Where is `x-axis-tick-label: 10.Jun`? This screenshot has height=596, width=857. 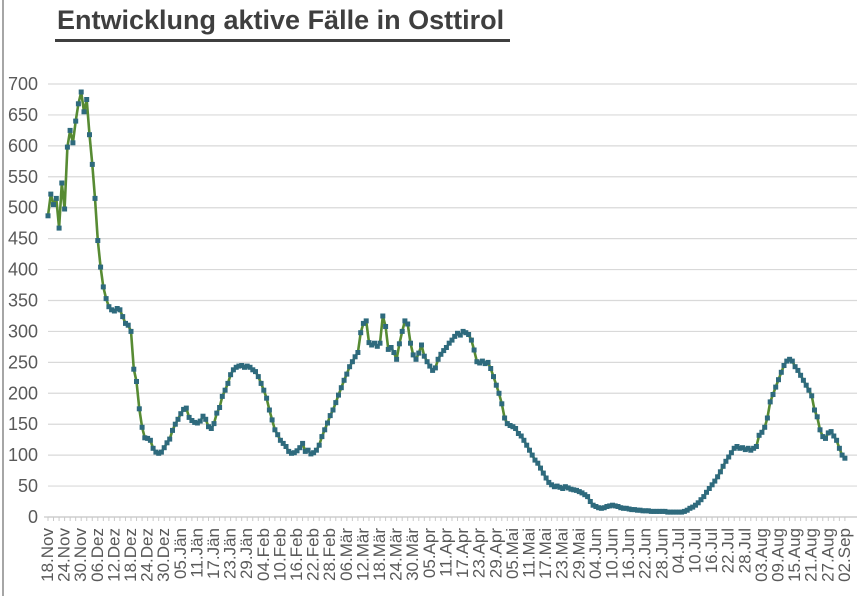 x-axis-tick-label: 10.Jun is located at coordinates (611, 553).